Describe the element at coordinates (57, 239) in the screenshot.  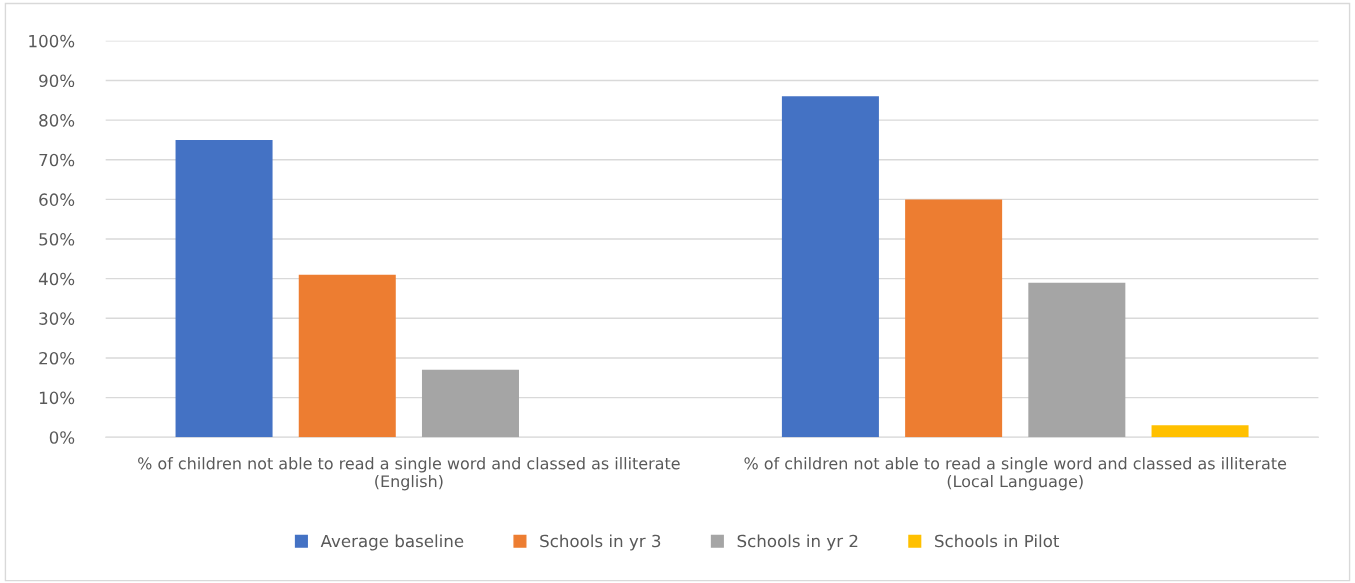
I see `y-tick-label: 50%` at that location.